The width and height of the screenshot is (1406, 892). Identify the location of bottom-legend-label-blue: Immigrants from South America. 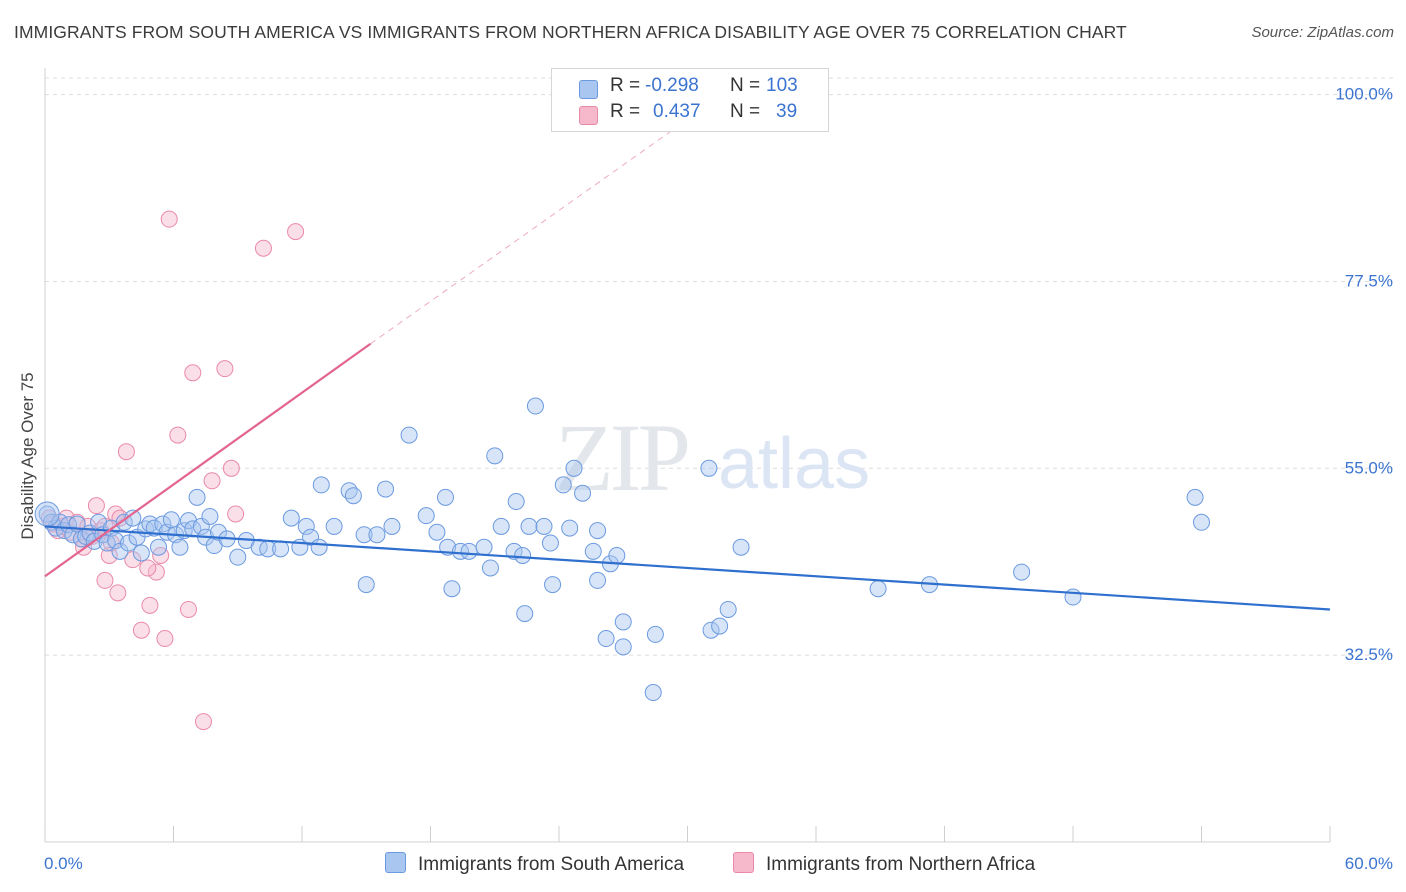
(551, 864).